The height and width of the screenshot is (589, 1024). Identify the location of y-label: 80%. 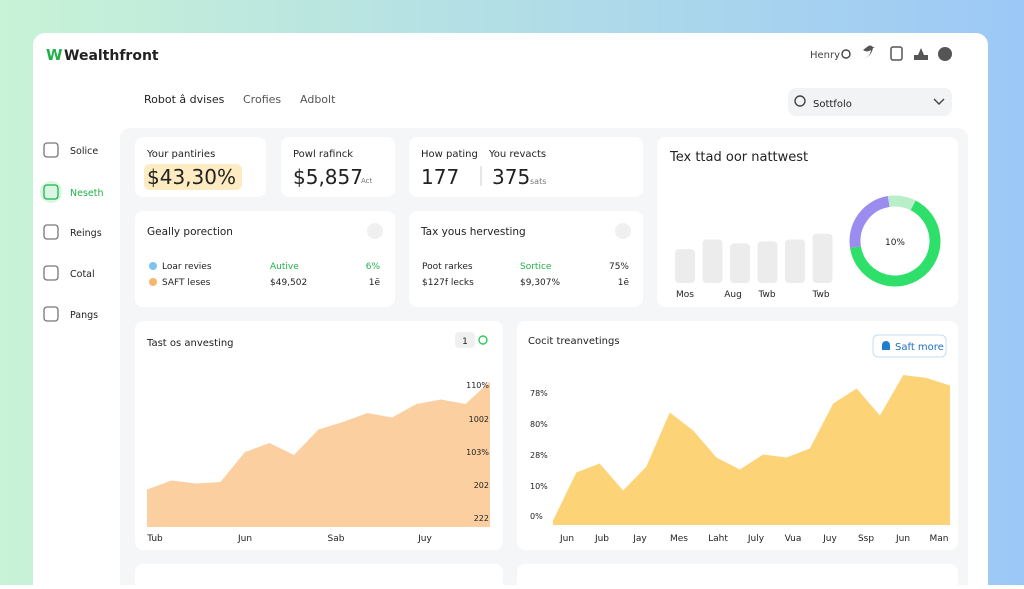
(539, 424).